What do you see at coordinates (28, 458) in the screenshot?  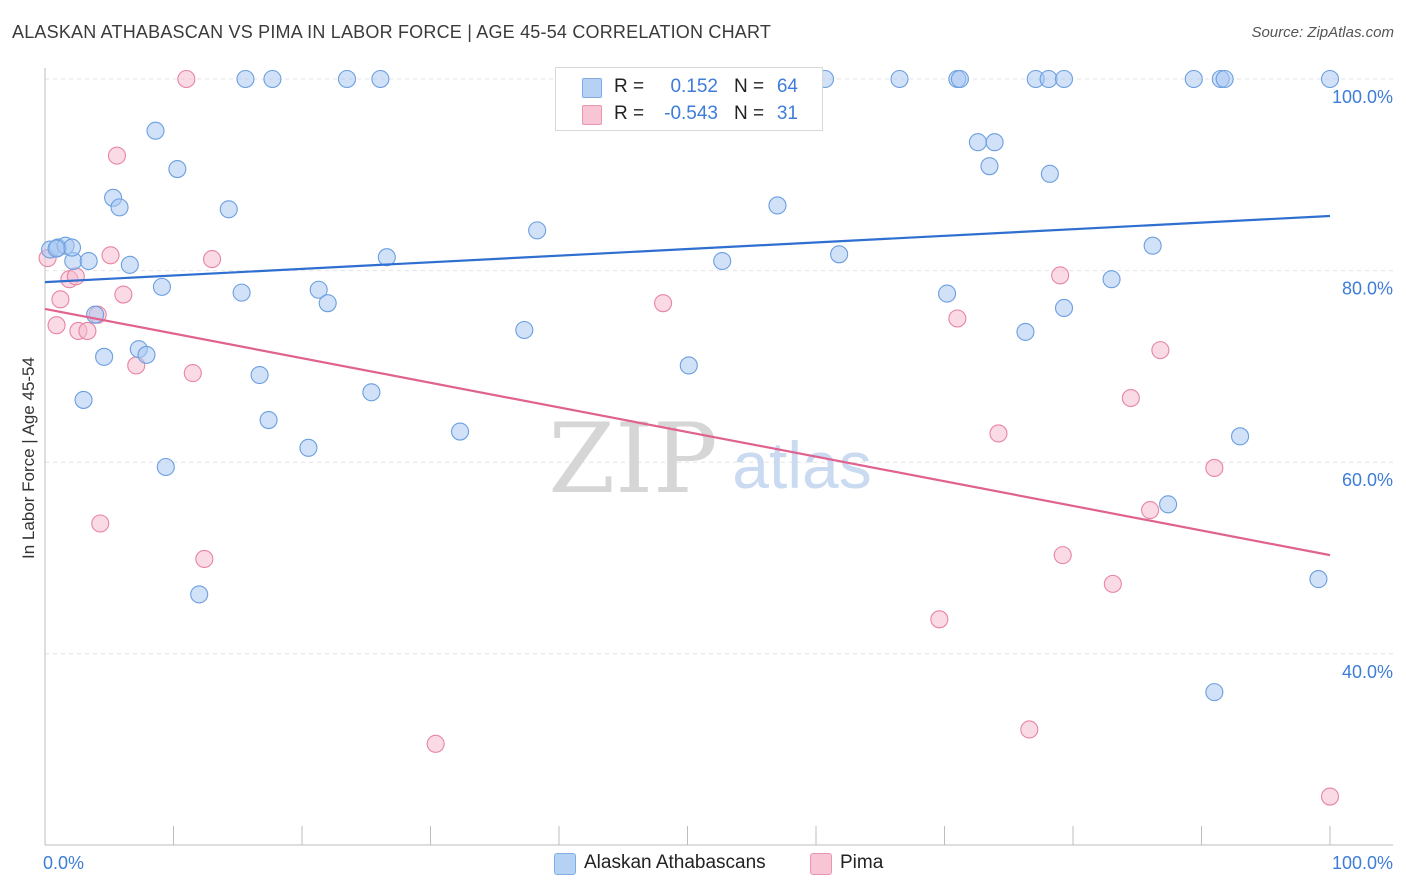 I see `y-axis-label: In Labor Force | Age 45-54` at bounding box center [28, 458].